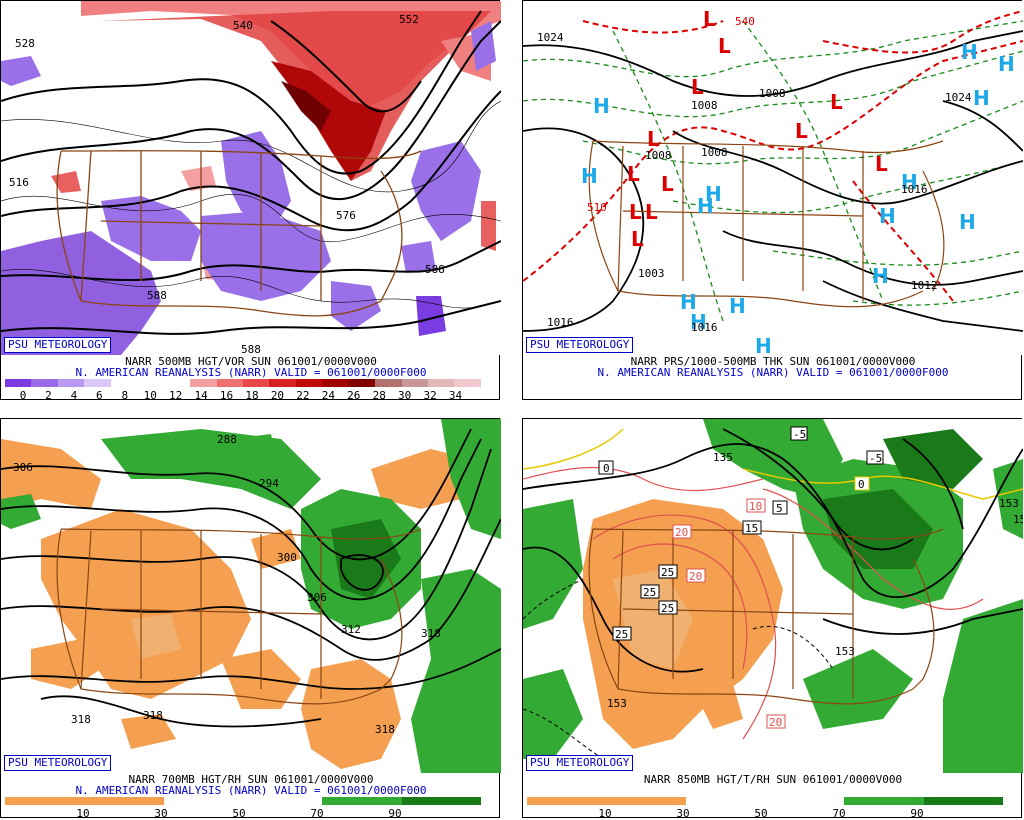 The image size is (1024, 820). I want to click on panel-title: NARR 700MB HGT/RH SUN 061001/0000V000, so click(251, 779).